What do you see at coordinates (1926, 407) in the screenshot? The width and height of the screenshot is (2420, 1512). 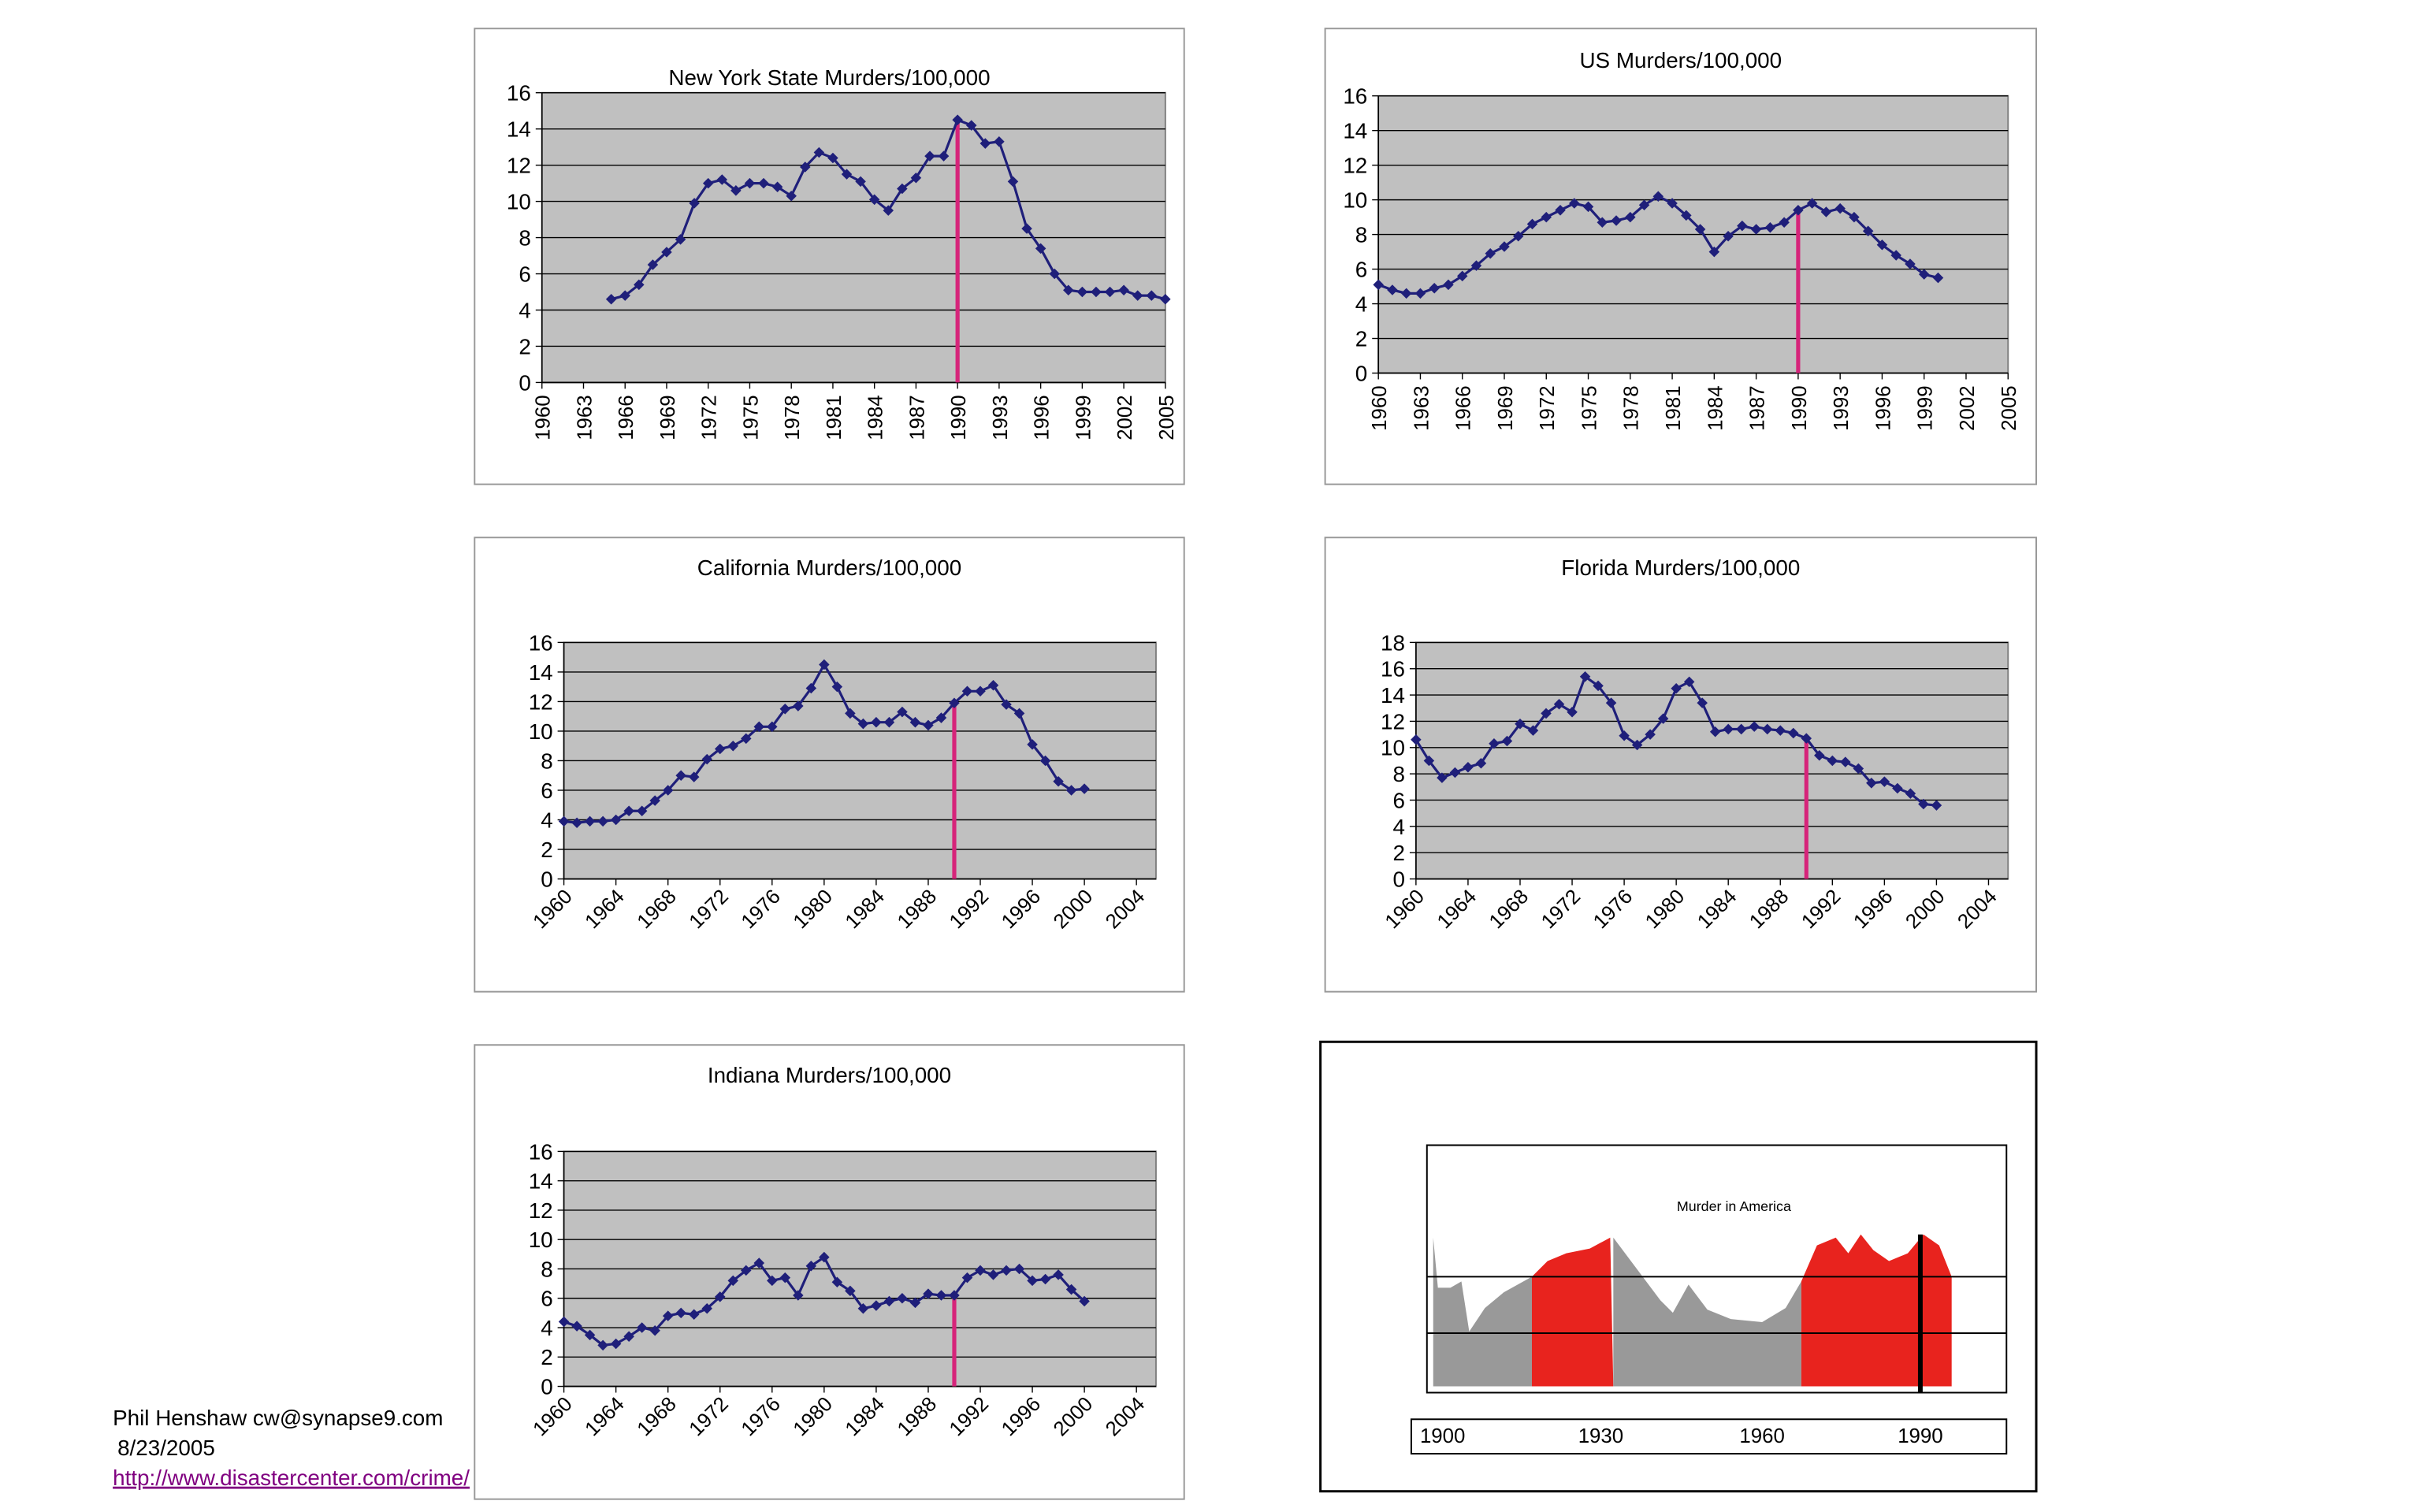 I see `x-tick-label: 1999` at bounding box center [1926, 407].